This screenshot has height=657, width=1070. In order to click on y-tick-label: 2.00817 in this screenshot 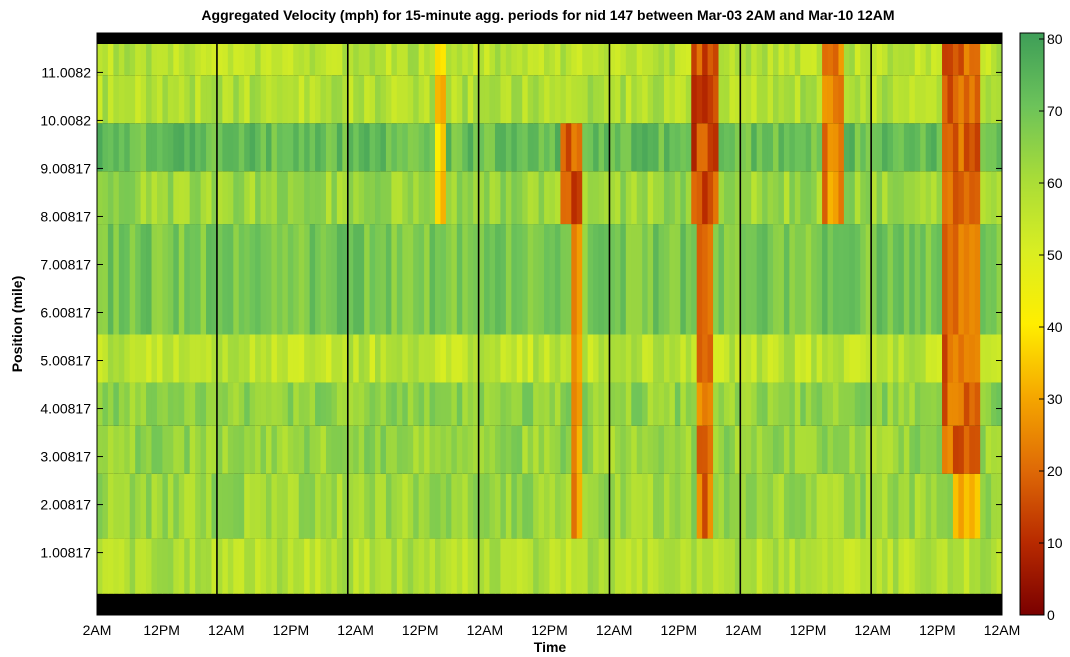, I will do `click(65, 505)`.